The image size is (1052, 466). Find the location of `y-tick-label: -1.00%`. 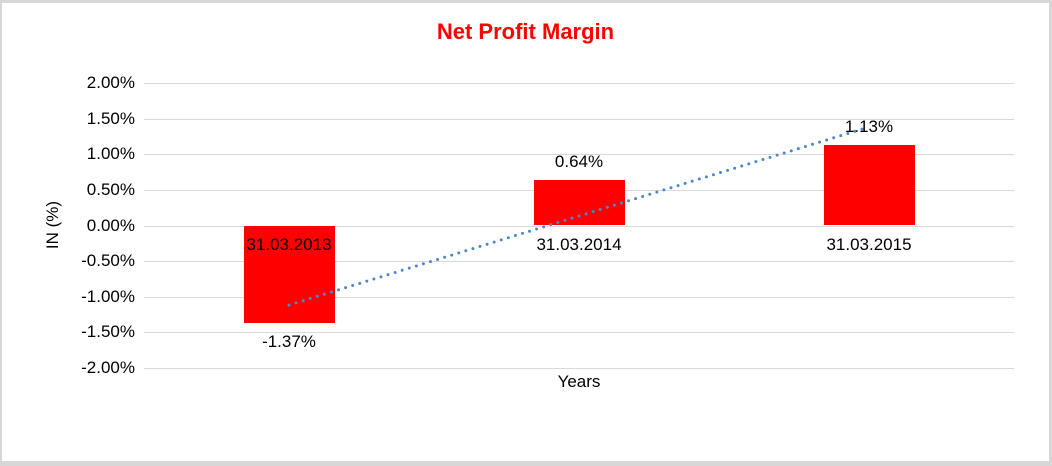

y-tick-label: -1.00% is located at coordinates (108, 296).